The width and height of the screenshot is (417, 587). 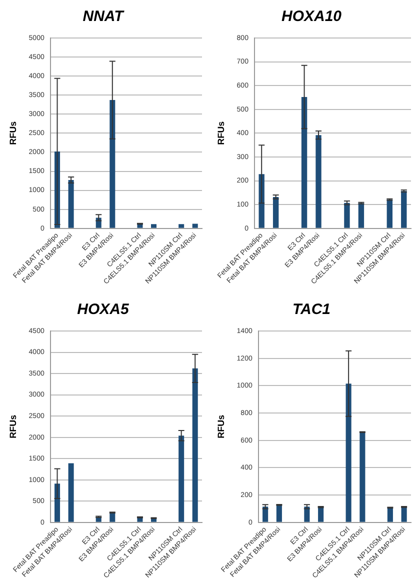 What do you see at coordinates (103, 309) in the screenshot?
I see `chart-title: HOXA5` at bounding box center [103, 309].